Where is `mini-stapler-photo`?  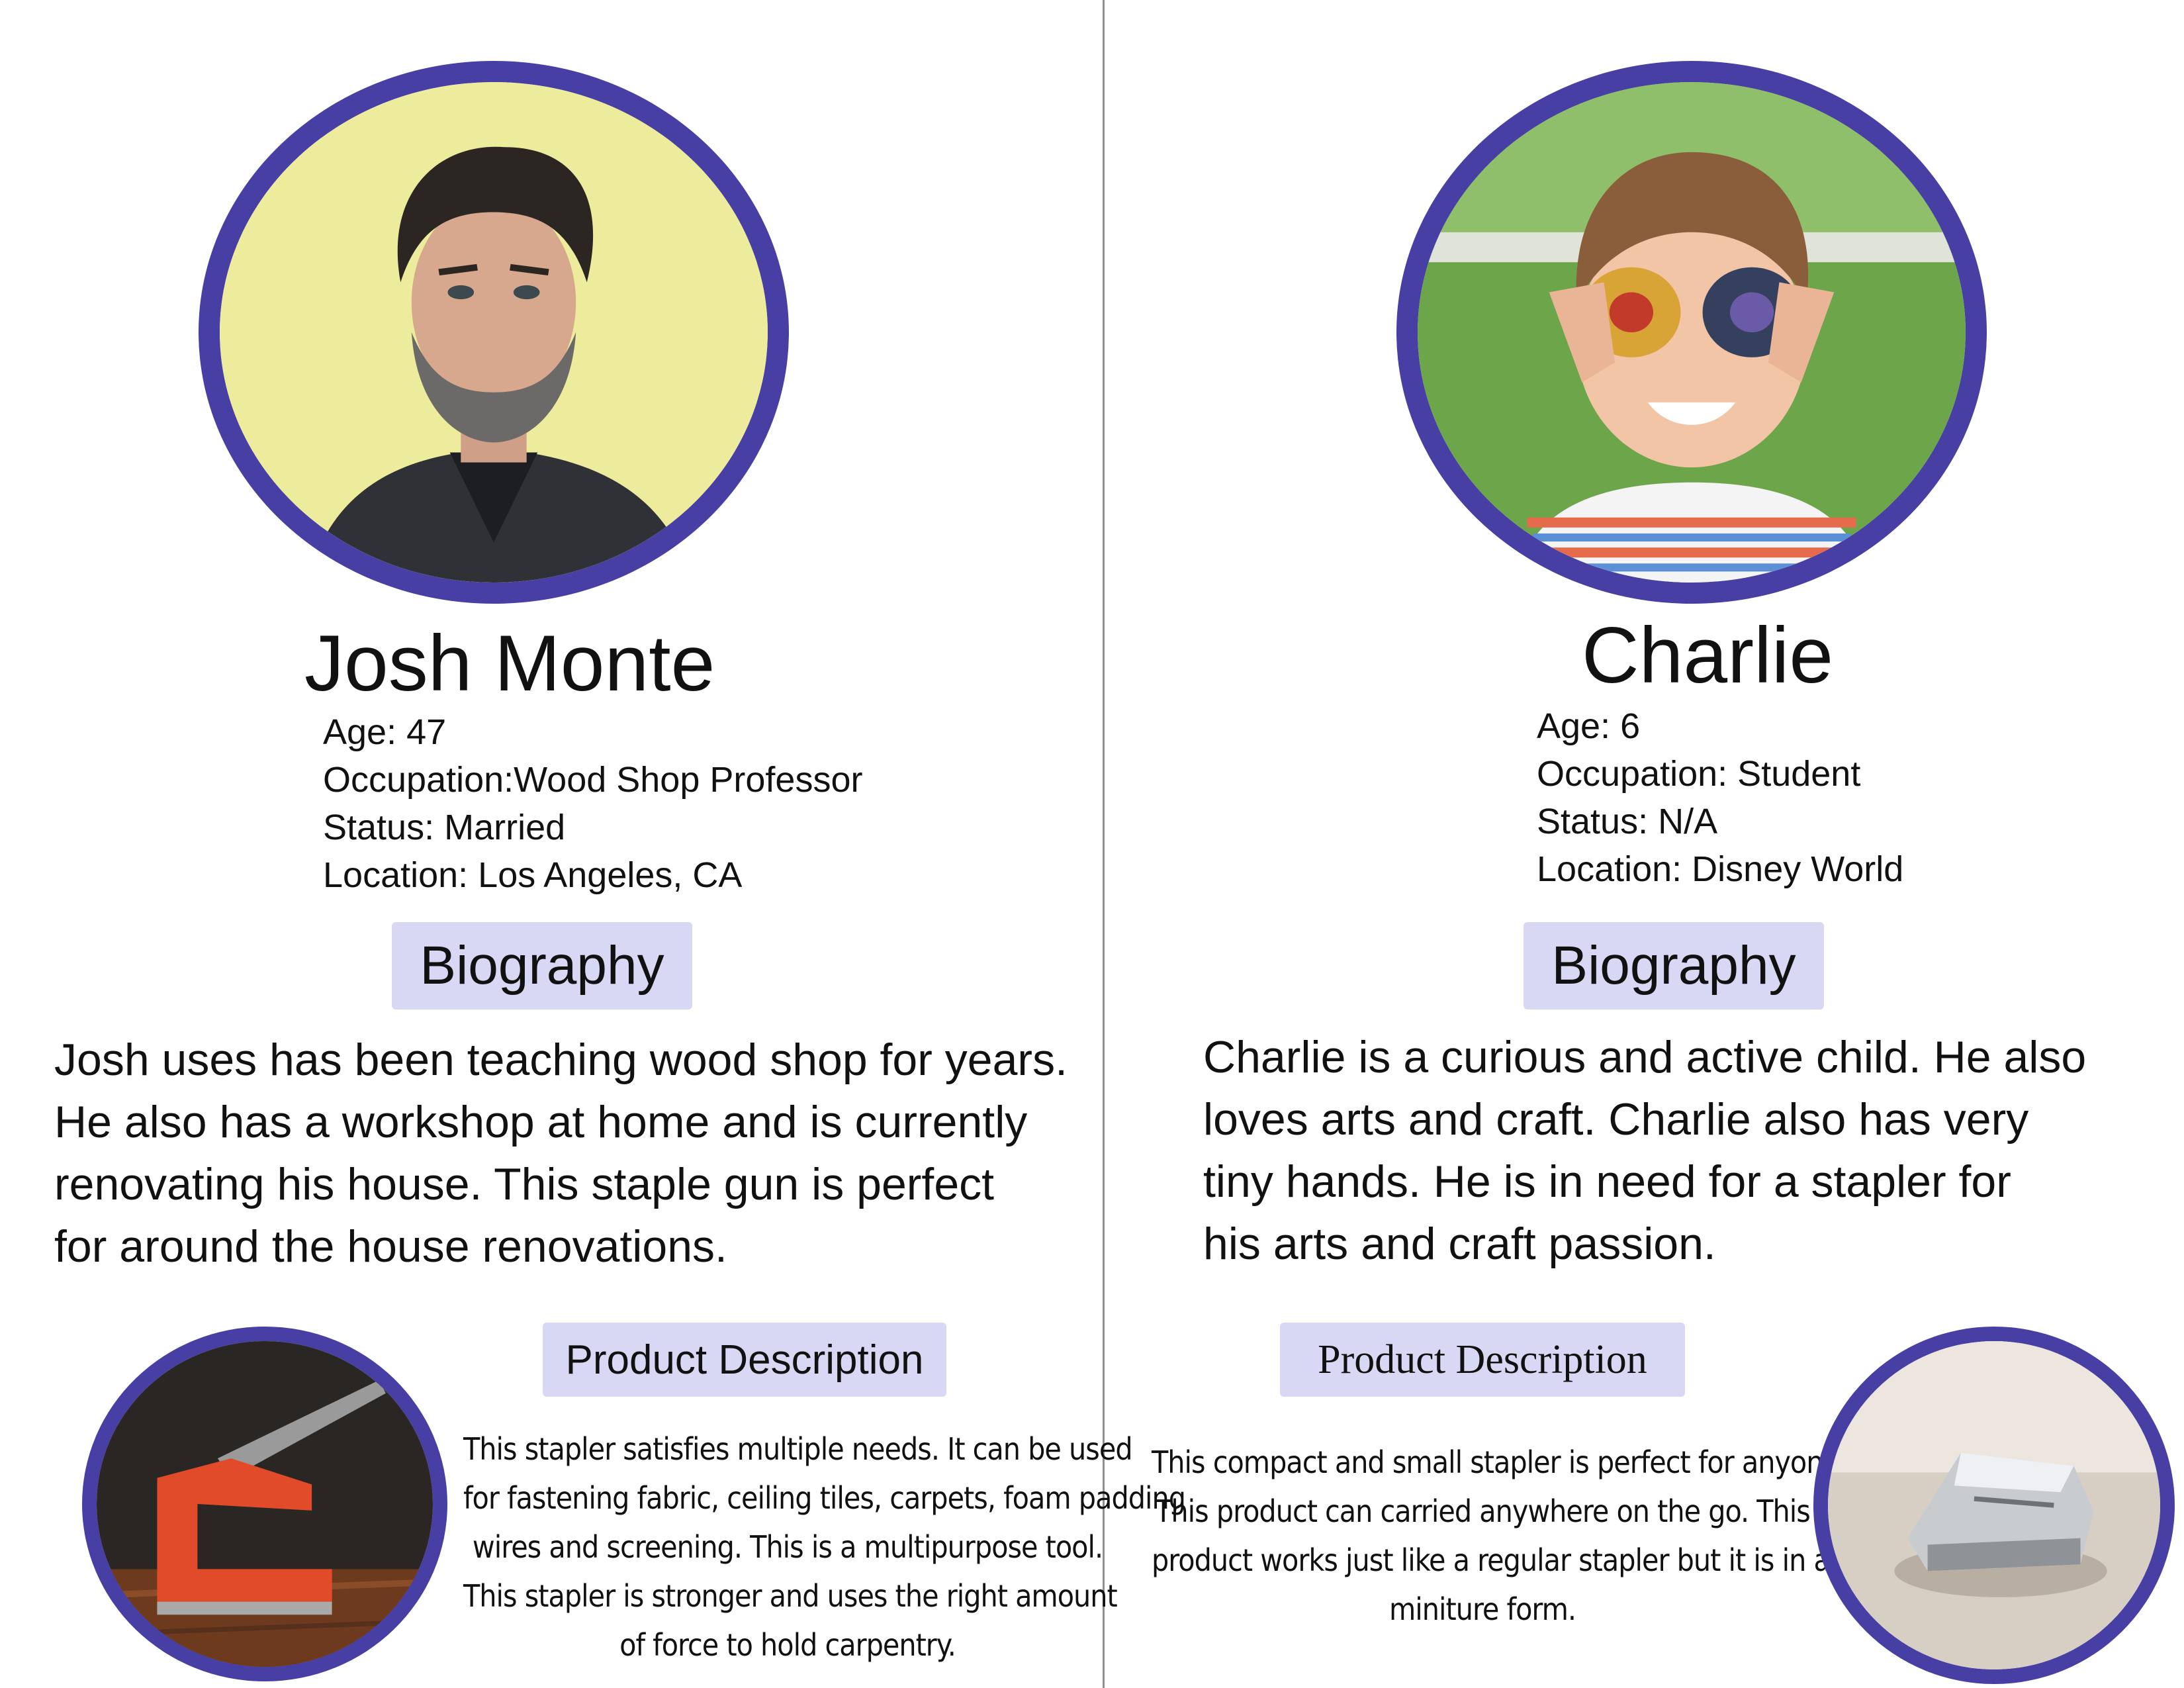 mini-stapler-photo is located at coordinates (1994, 1505).